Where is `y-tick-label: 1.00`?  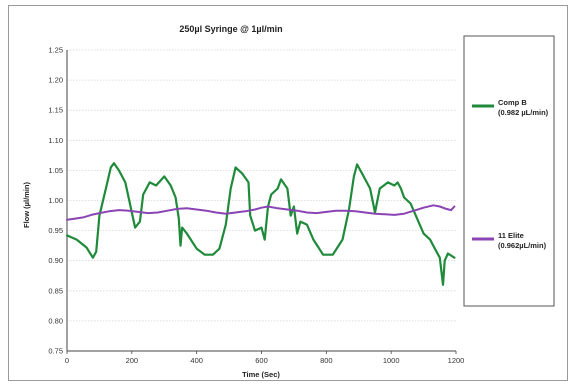 y-tick-label: 1.00 is located at coordinates (55, 200).